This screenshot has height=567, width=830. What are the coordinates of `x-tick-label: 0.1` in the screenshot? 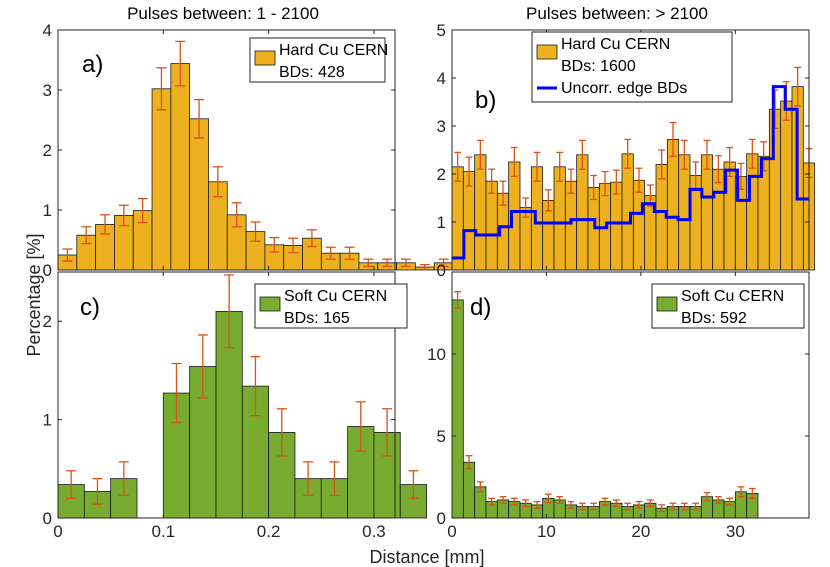 It's located at (163, 531).